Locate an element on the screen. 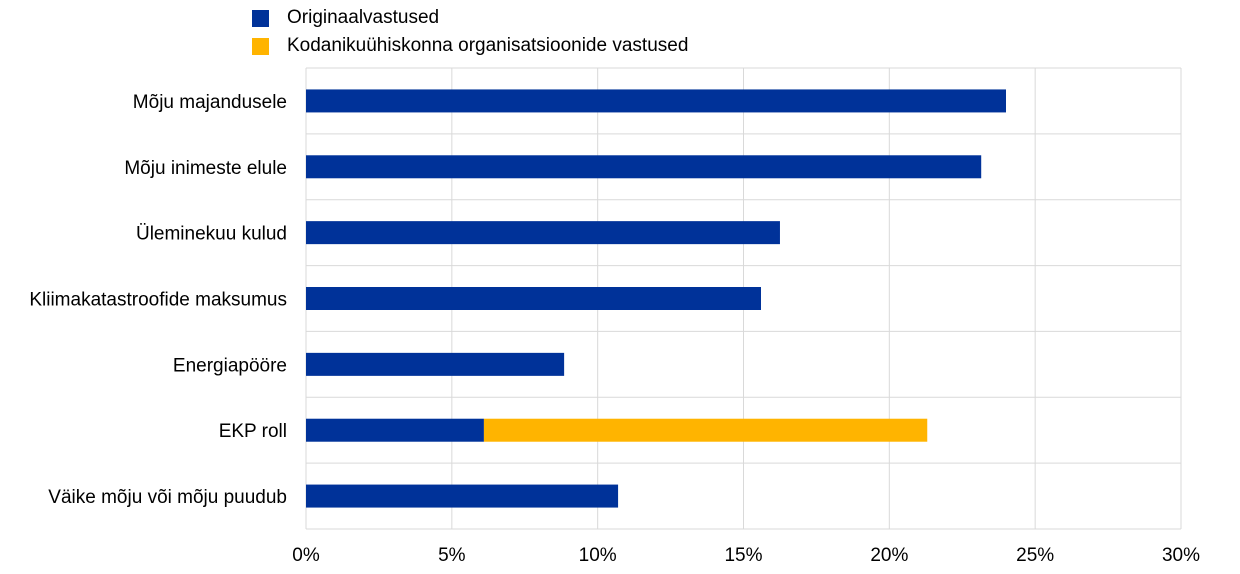  category-label: Mõju inimeste elule is located at coordinates (205, 168).